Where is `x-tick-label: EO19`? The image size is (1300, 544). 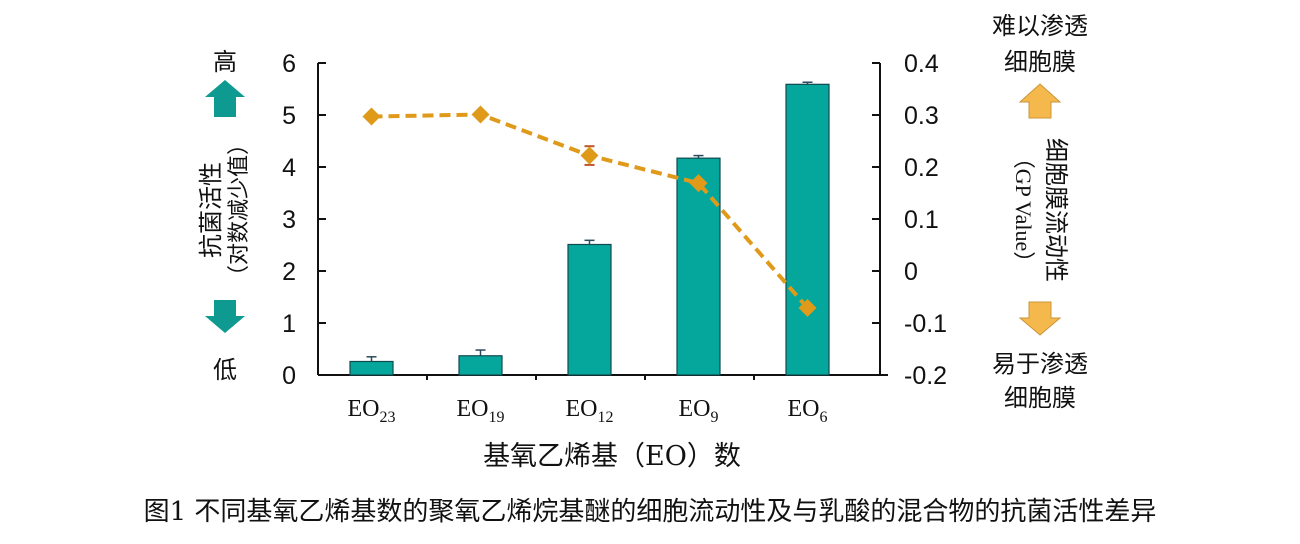 x-tick-label: EO19 is located at coordinates (481, 411).